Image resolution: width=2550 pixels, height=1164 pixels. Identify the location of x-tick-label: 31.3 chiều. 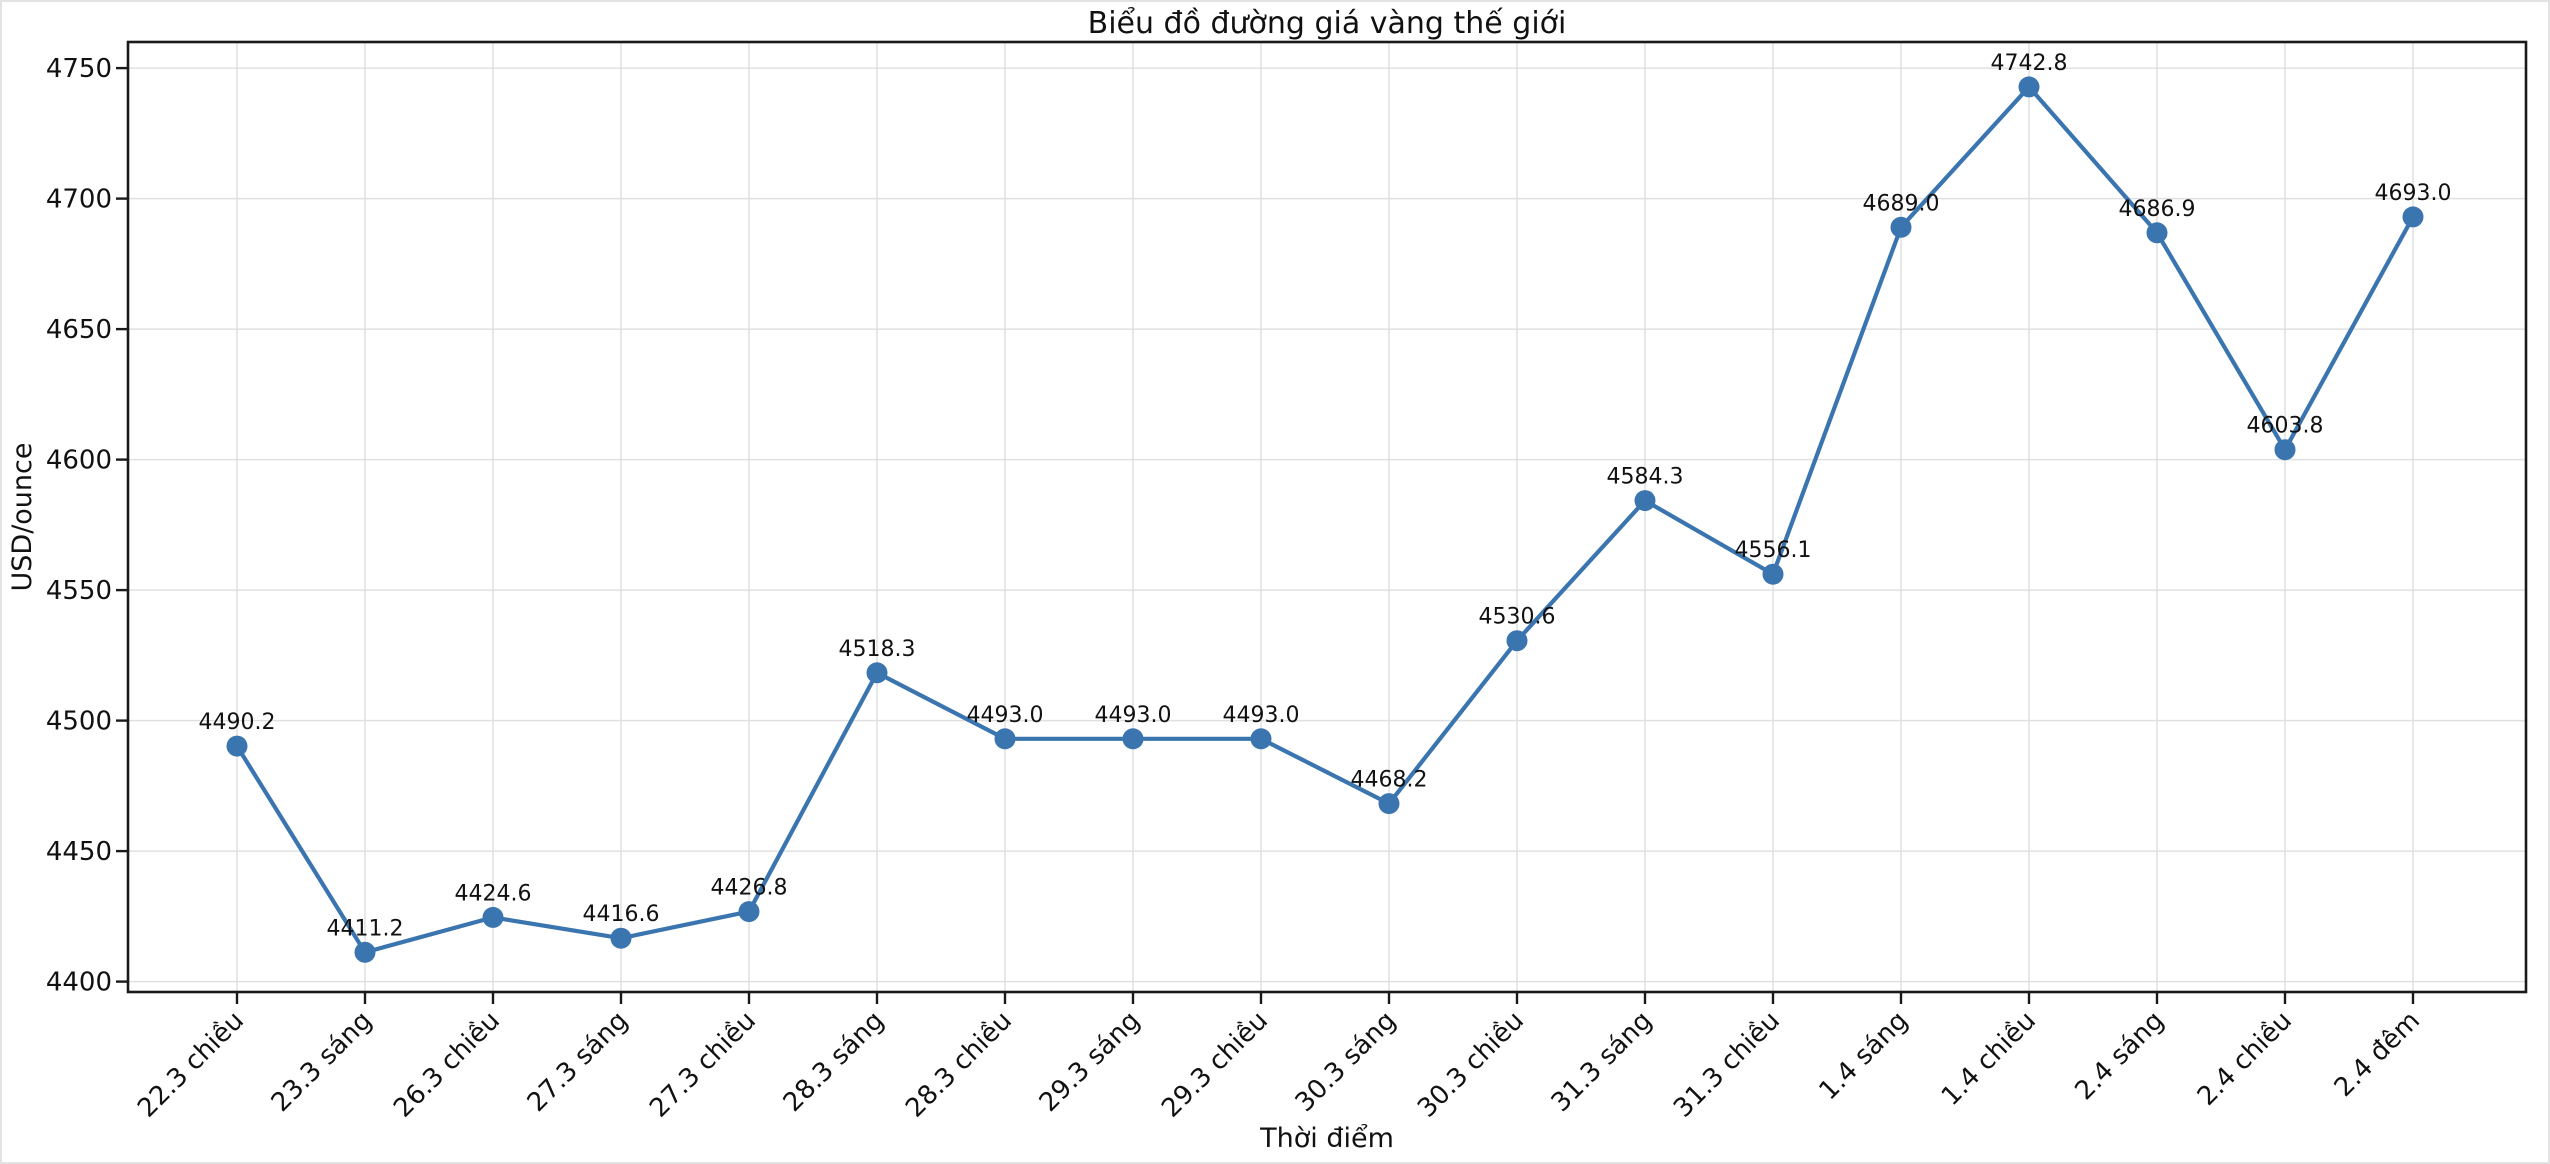
(1727, 1065).